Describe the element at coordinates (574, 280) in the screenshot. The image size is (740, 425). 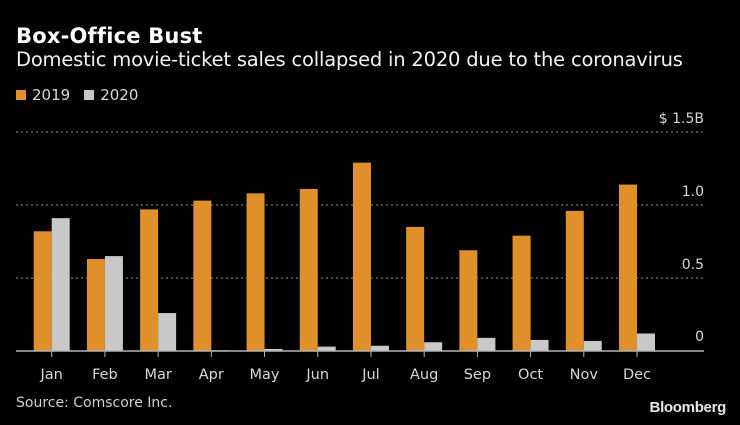
I see `bar-2019-nov` at that location.